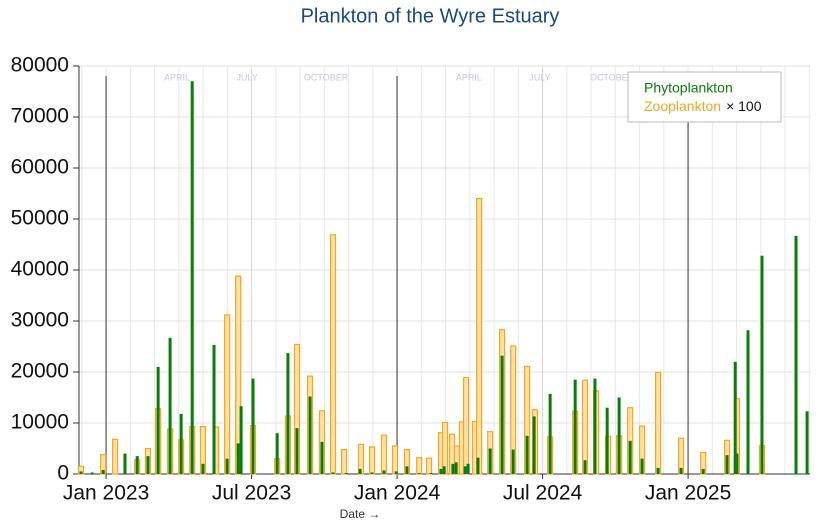  What do you see at coordinates (40, 218) in the screenshot?
I see `y-tick-label: 50000` at bounding box center [40, 218].